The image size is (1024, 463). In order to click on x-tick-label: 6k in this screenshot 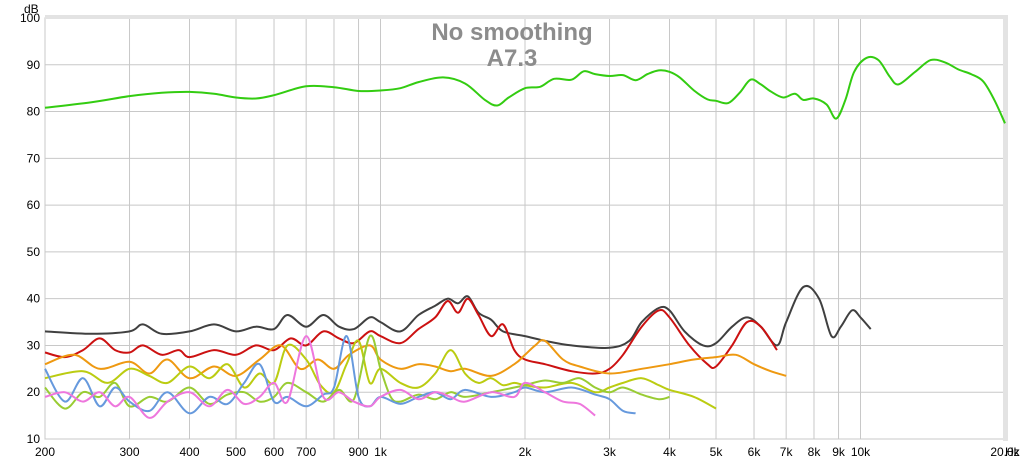, I will do `click(755, 452)`.